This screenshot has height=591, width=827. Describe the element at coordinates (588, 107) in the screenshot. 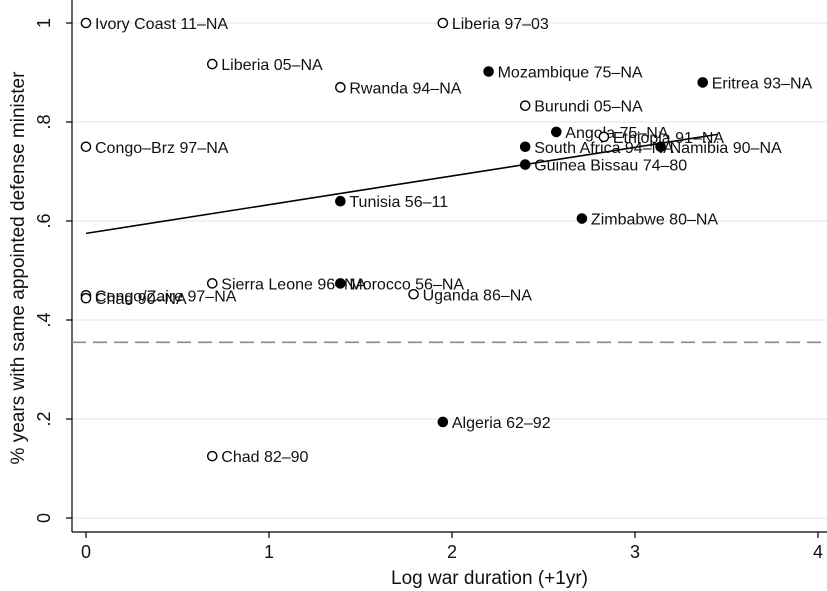

I see `data-point-label: Burundi 05–NA` at that location.